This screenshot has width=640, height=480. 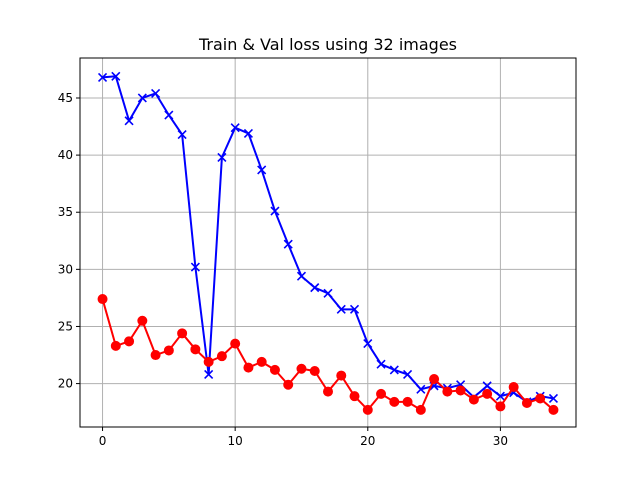 I want to click on y-tick-label: 25, so click(x=65, y=326).